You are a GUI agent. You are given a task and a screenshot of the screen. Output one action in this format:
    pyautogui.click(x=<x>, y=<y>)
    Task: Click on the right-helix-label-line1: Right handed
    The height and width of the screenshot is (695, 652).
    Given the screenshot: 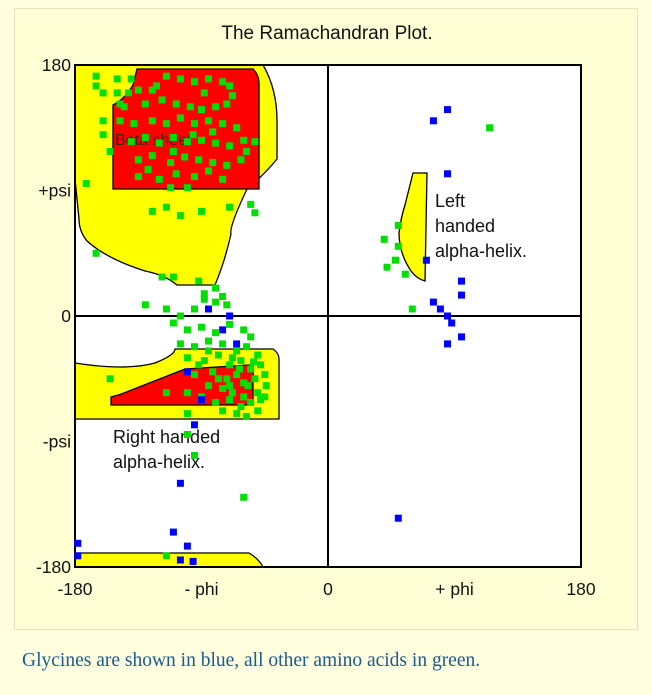 What is the action you would take?
    pyautogui.click(x=166, y=437)
    